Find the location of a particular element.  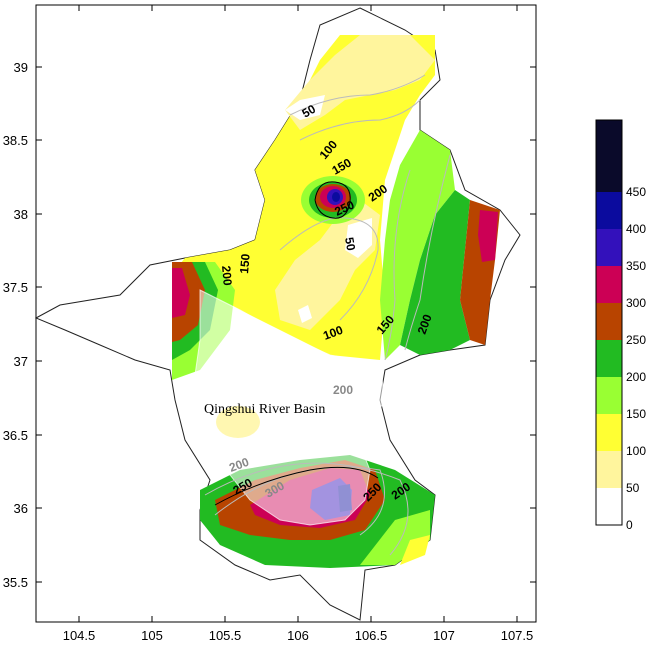

y-tick-label: 36.5 is located at coordinates (15, 435).